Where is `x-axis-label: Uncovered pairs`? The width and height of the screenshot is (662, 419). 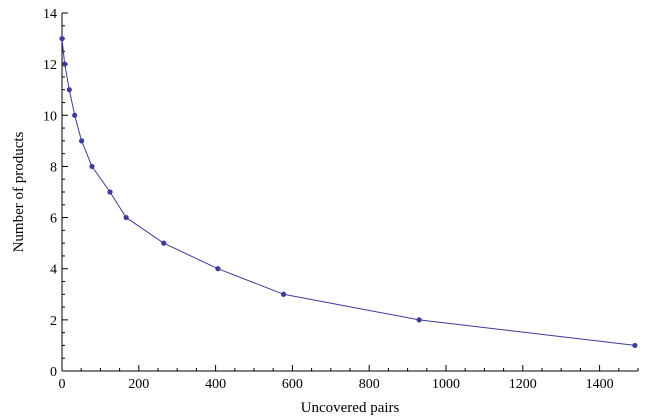 x-axis-label: Uncovered pairs is located at coordinates (350, 408).